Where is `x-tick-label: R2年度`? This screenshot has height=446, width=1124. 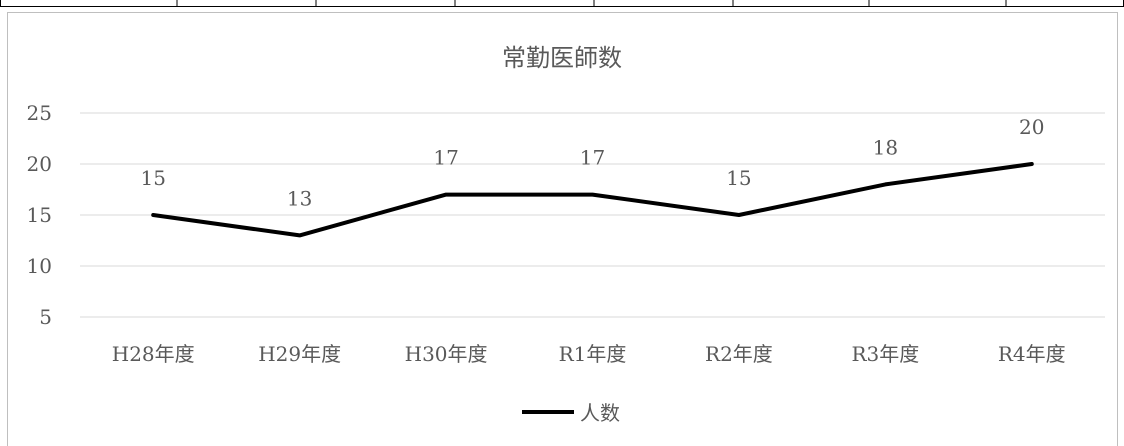 x-tick-label: R2年度 is located at coordinates (739, 354).